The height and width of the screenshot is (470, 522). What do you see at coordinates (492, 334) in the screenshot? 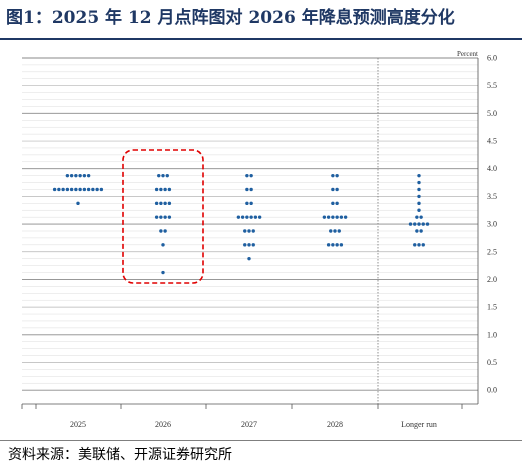
I see `y-tick-label: 1.0` at bounding box center [492, 334].